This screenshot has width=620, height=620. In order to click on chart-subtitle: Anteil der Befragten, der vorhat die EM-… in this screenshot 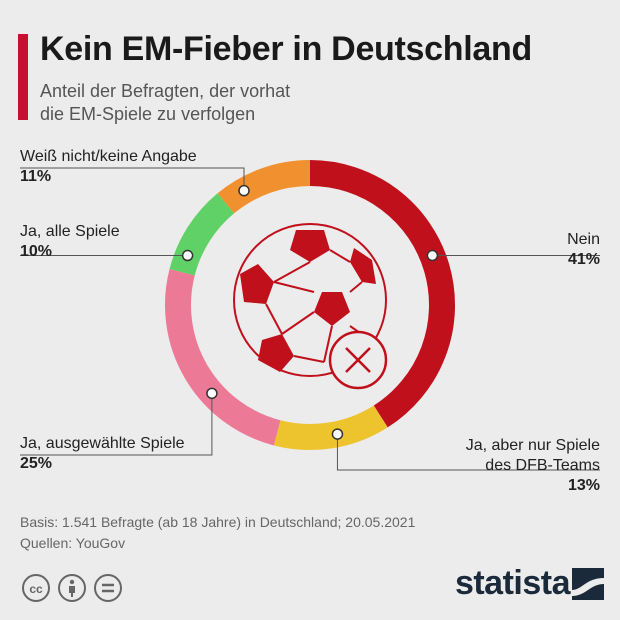, I will do `click(260, 103)`.